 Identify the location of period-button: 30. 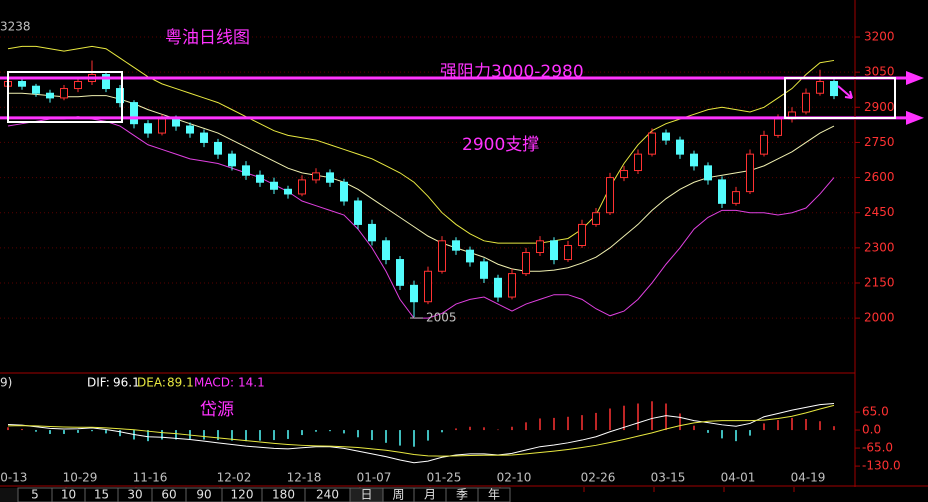
(135, 494).